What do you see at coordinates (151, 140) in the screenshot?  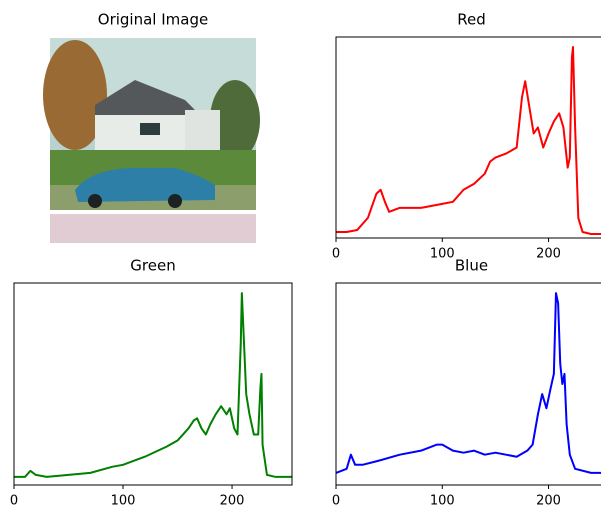 I see `original-image` at bounding box center [151, 140].